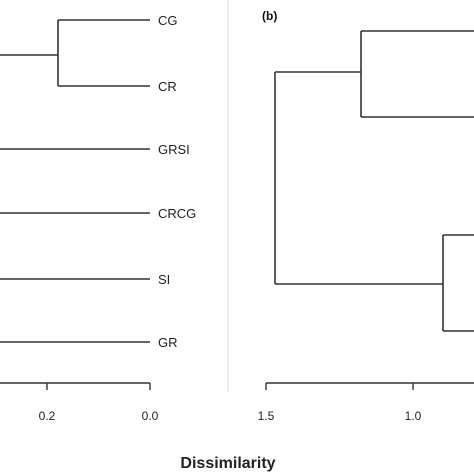 This screenshot has width=474, height=474. I want to click on panel-b-tick-label-1-5: 1.5, so click(266, 416).